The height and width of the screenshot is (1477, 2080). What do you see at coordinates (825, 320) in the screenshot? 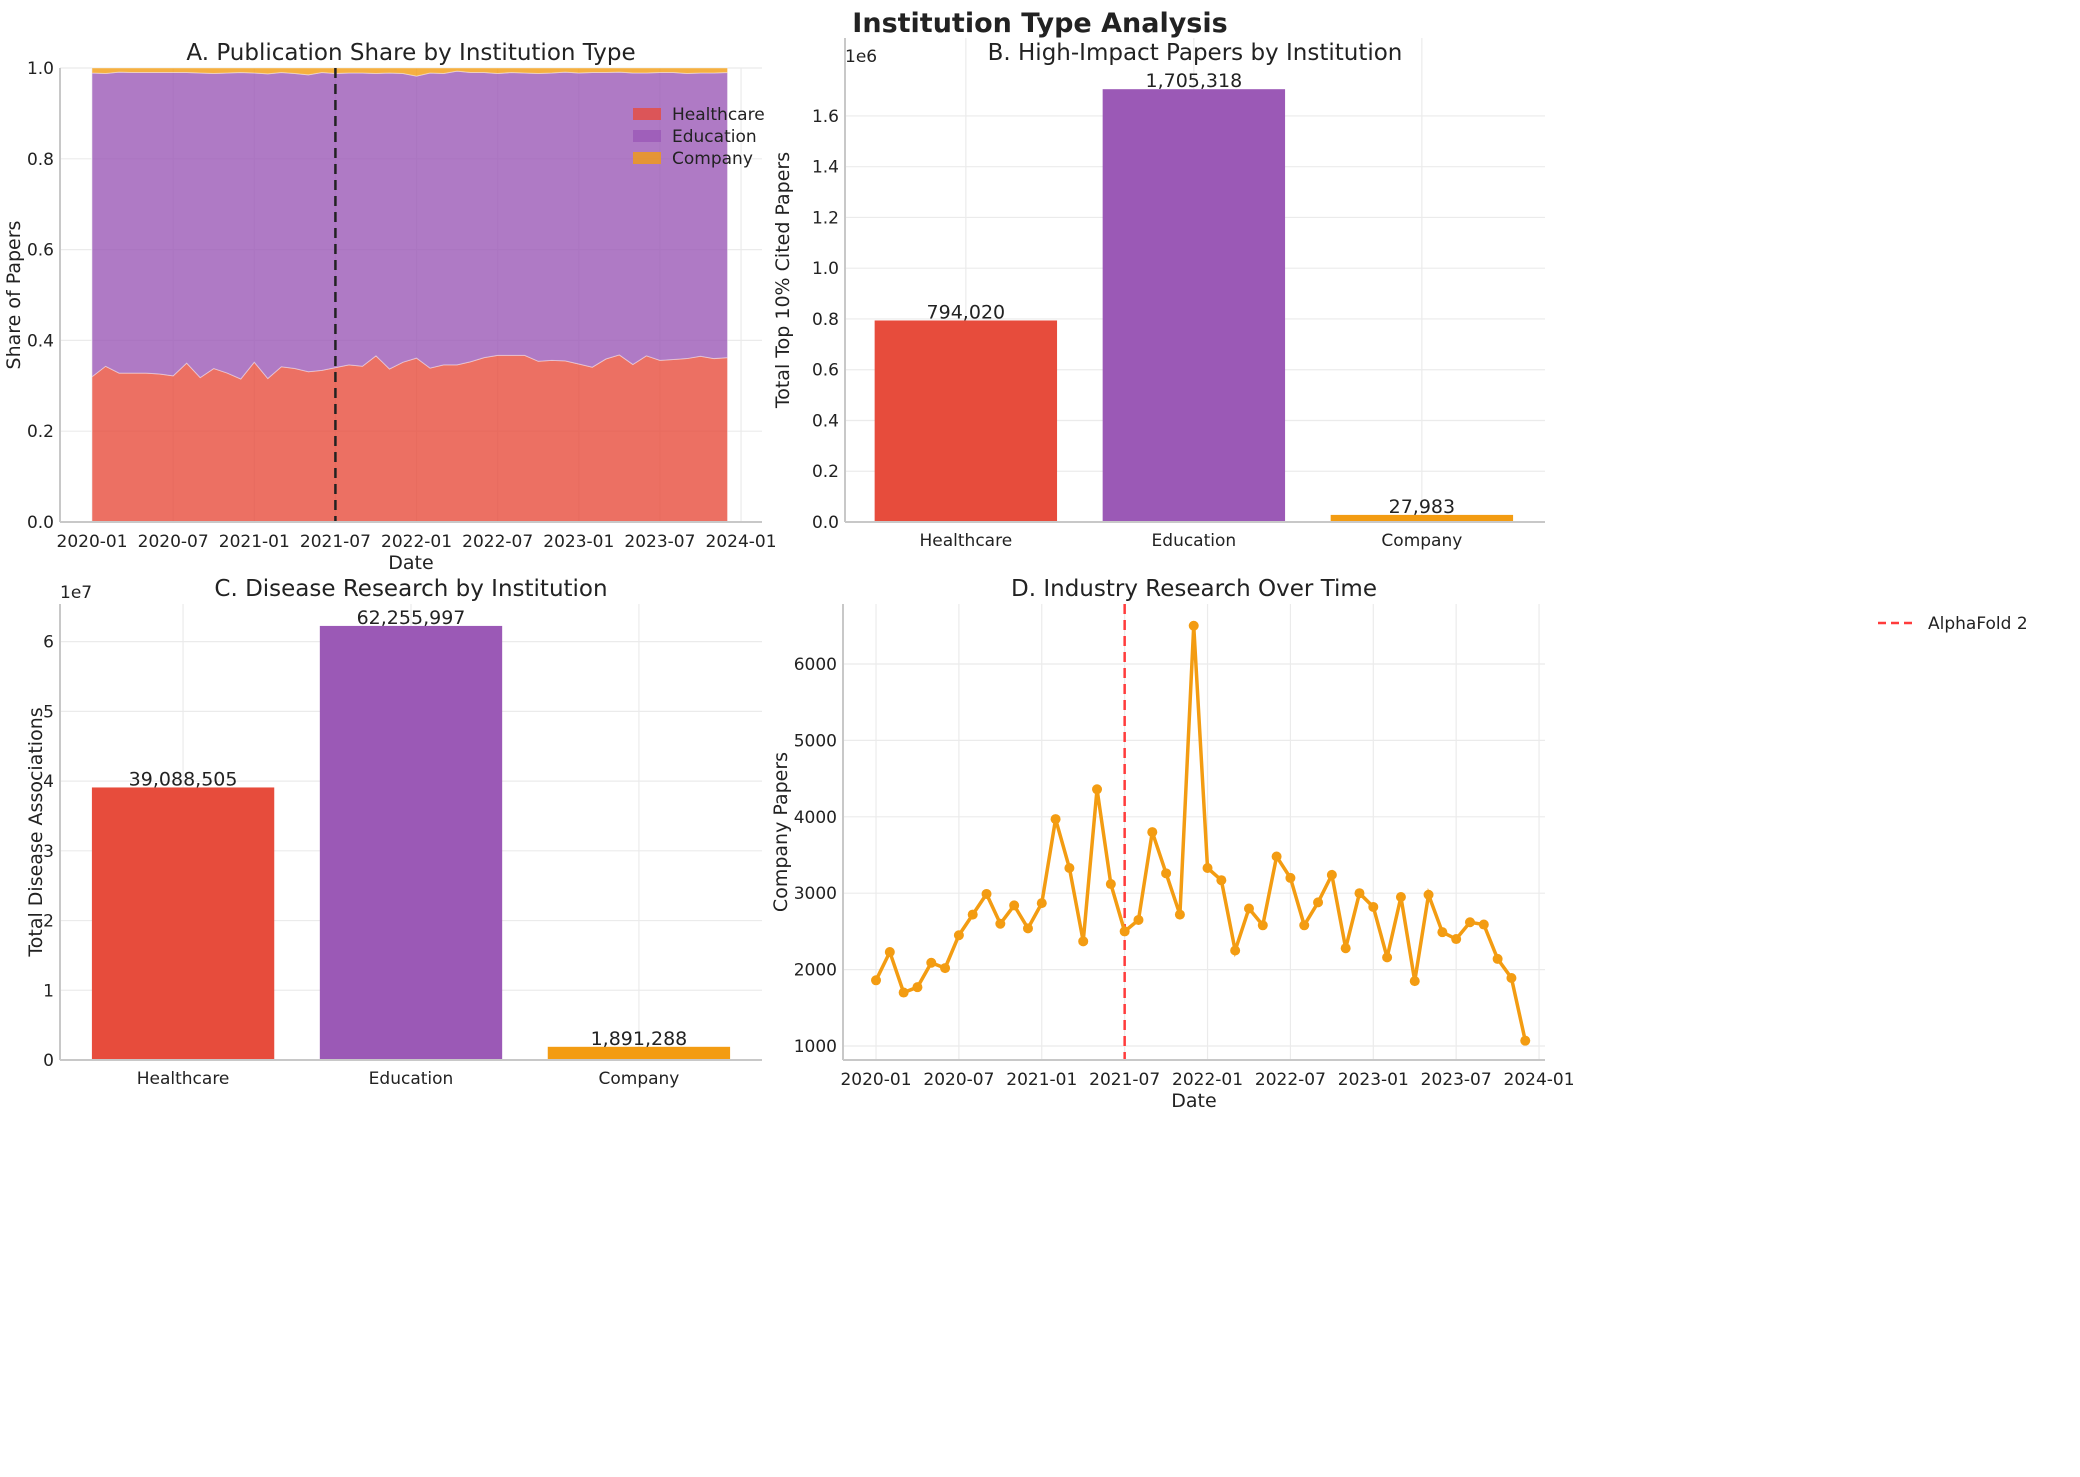
I see `y-tick-label: 0.8` at bounding box center [825, 320].